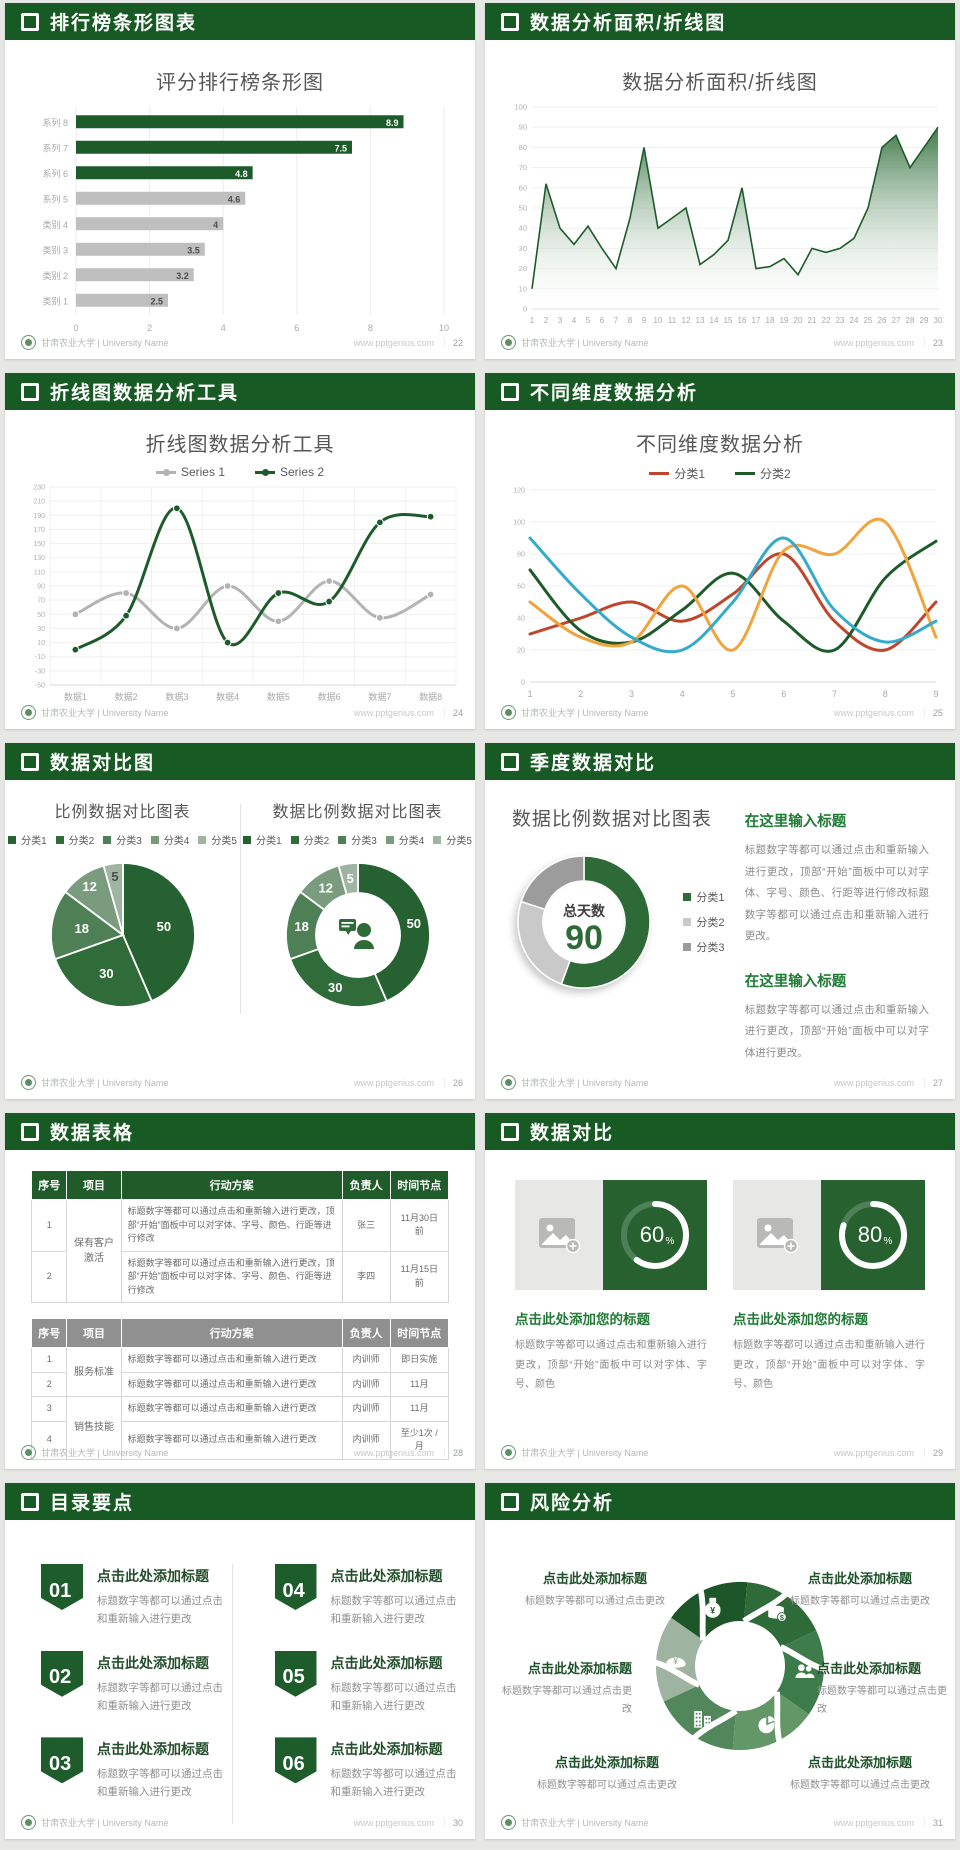  Describe the element at coordinates (404, 839) in the screenshot. I see `legend-item: 分类4` at that location.